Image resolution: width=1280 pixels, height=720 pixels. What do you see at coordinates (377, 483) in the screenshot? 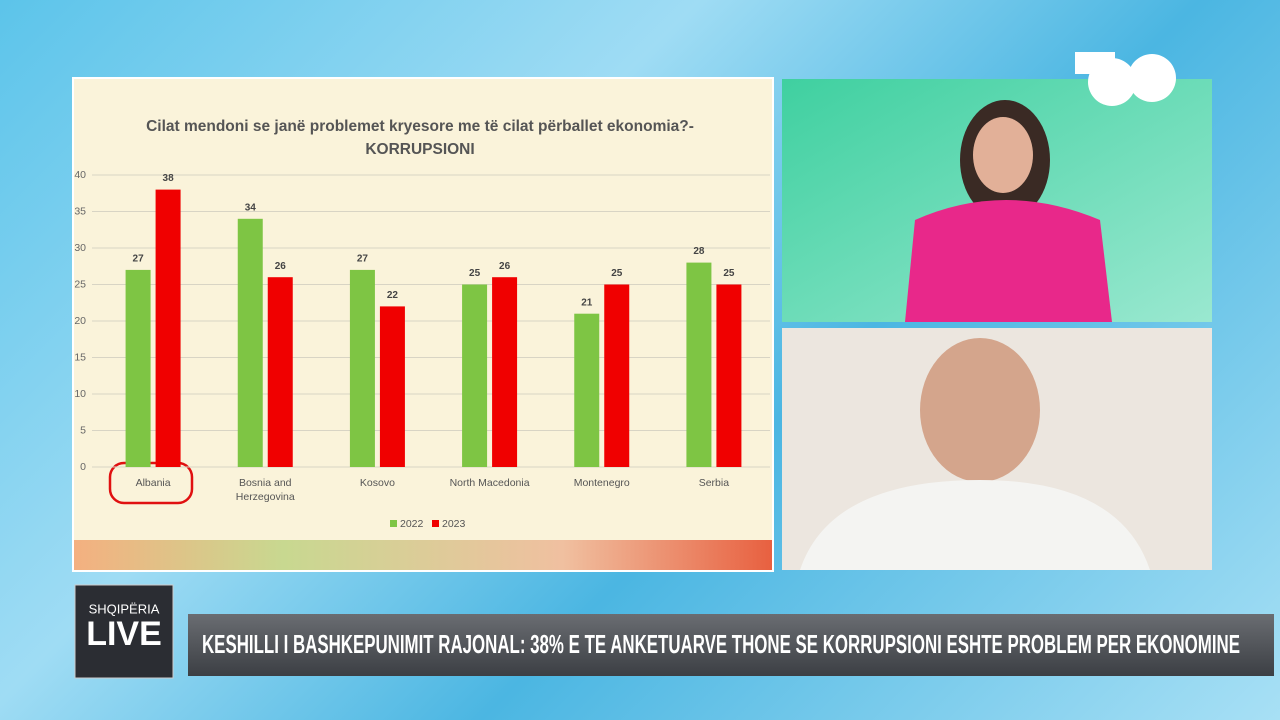
I see `x-tick-label: Kosovo` at bounding box center [377, 483].